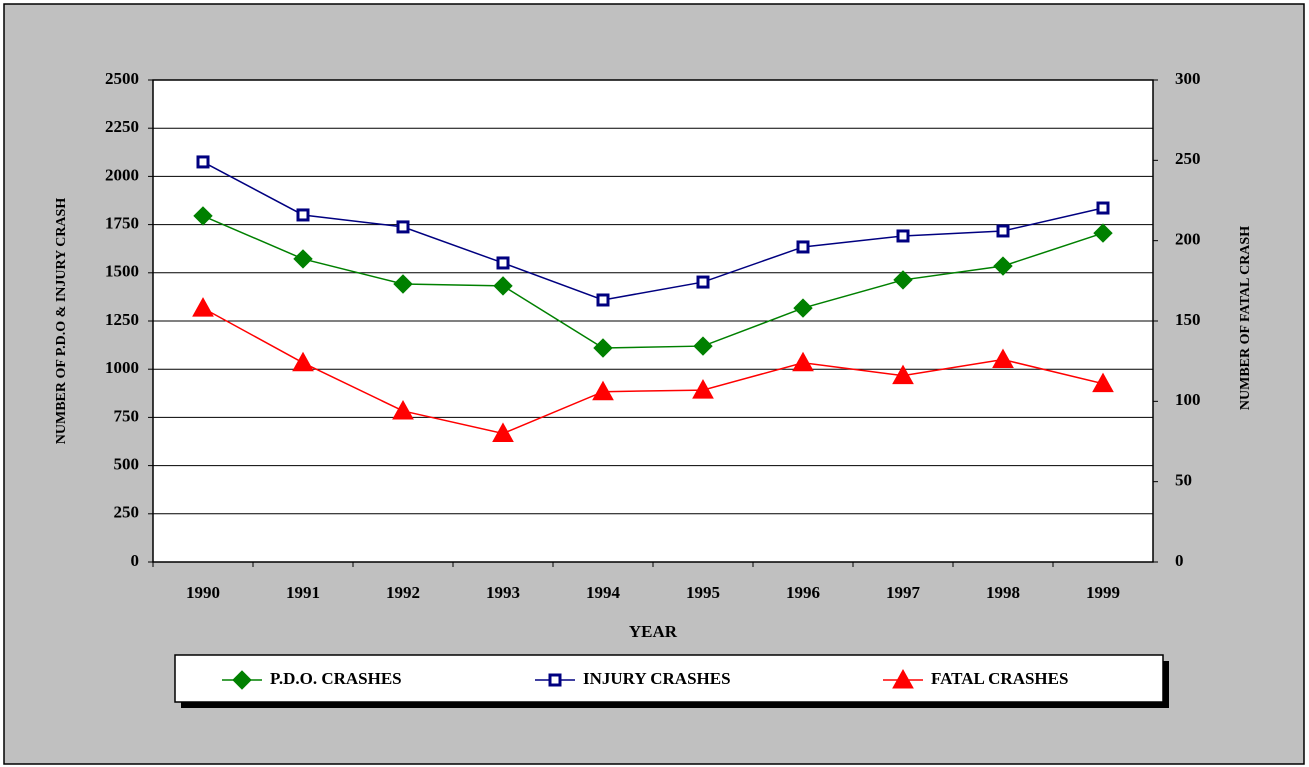 The height and width of the screenshot is (767, 1309). Describe the element at coordinates (1103, 592) in the screenshot. I see `x-tick-label: 1999` at that location.